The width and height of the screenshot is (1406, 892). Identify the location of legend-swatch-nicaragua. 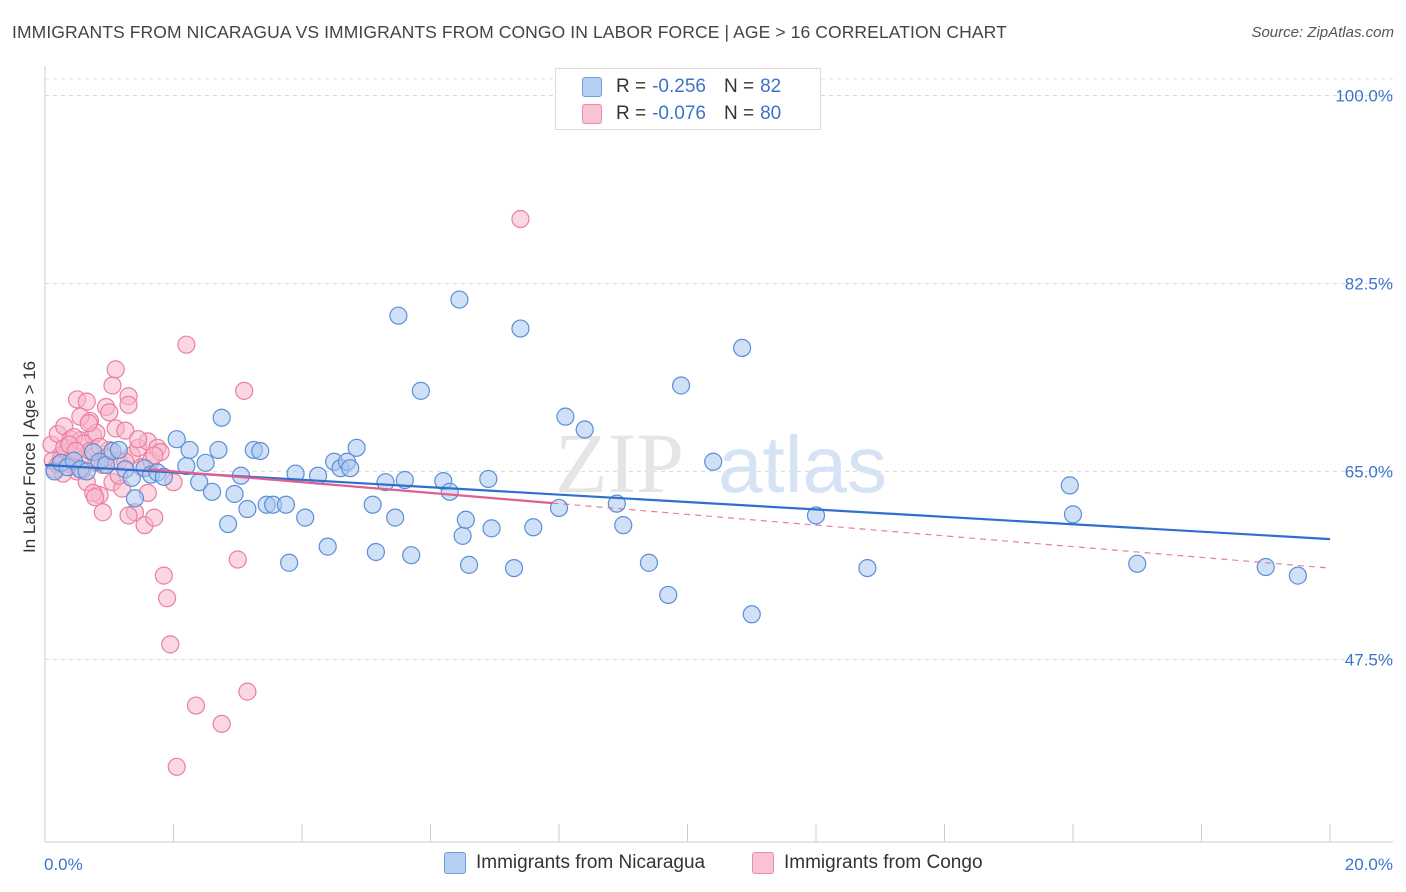
(592, 87).